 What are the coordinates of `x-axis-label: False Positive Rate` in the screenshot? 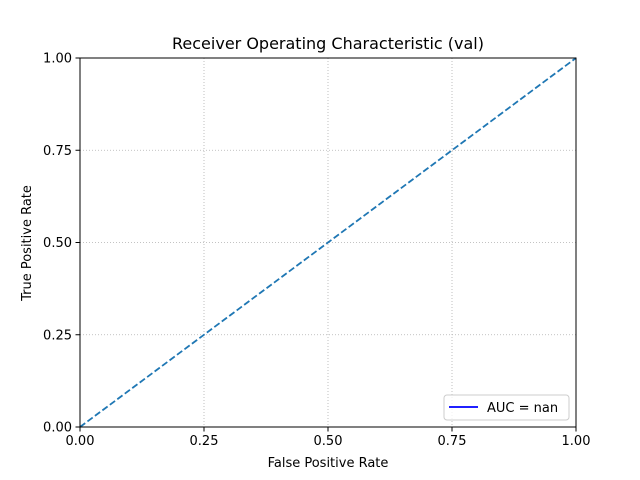 It's located at (328, 463).